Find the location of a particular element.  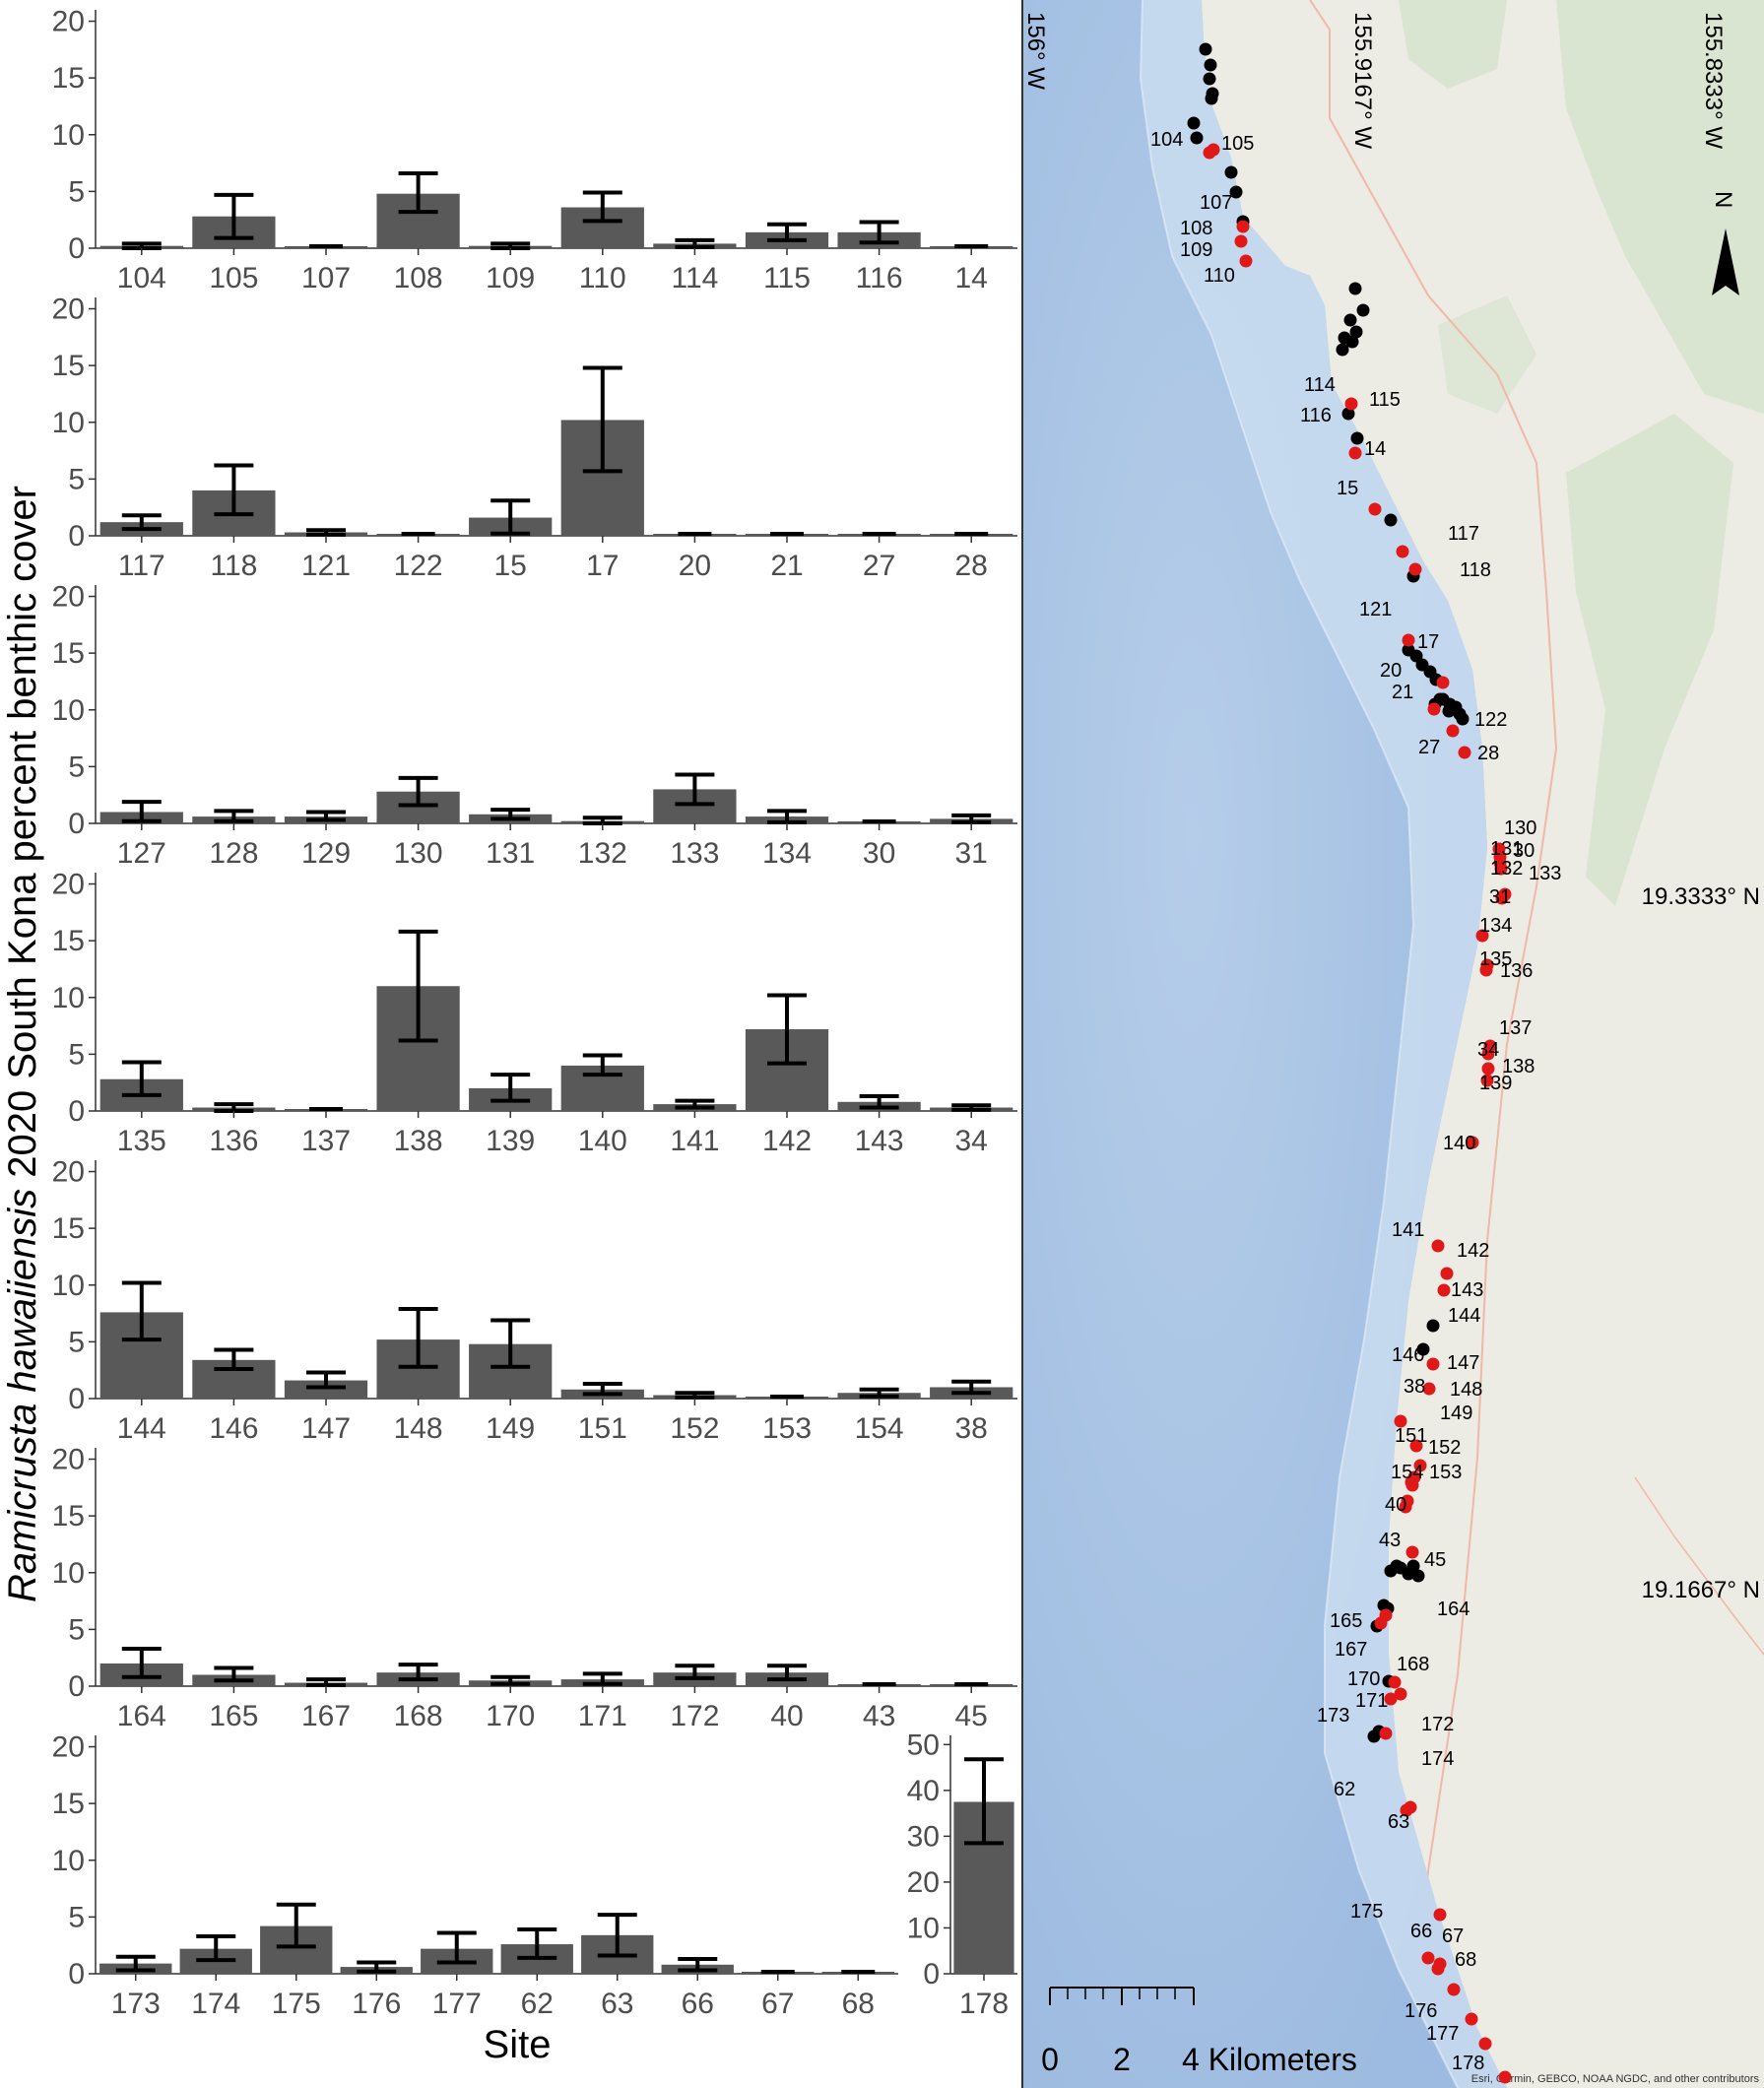

x-tick-label-68: 68 is located at coordinates (859, 2004).